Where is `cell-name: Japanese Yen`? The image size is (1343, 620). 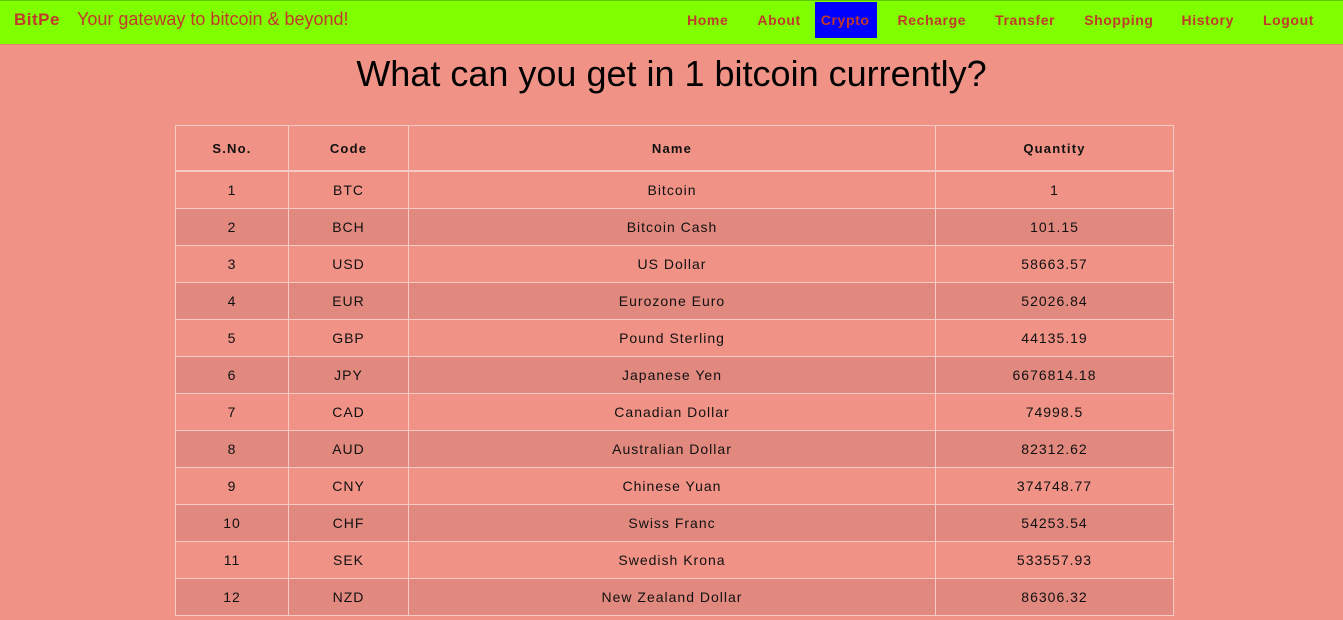 cell-name: Japanese Yen is located at coordinates (672, 375).